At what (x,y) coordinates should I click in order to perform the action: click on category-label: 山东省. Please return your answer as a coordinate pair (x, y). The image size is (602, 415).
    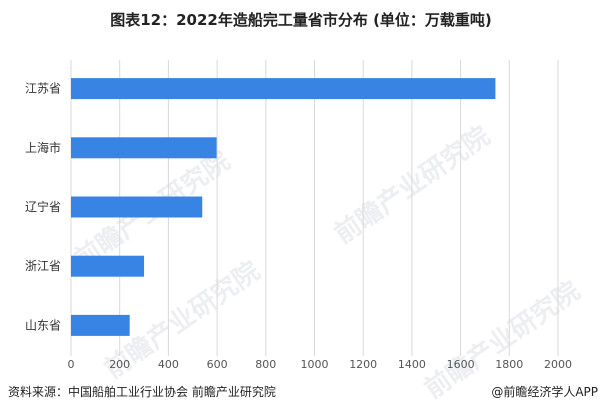
    Looking at the image, I should click on (43, 325).